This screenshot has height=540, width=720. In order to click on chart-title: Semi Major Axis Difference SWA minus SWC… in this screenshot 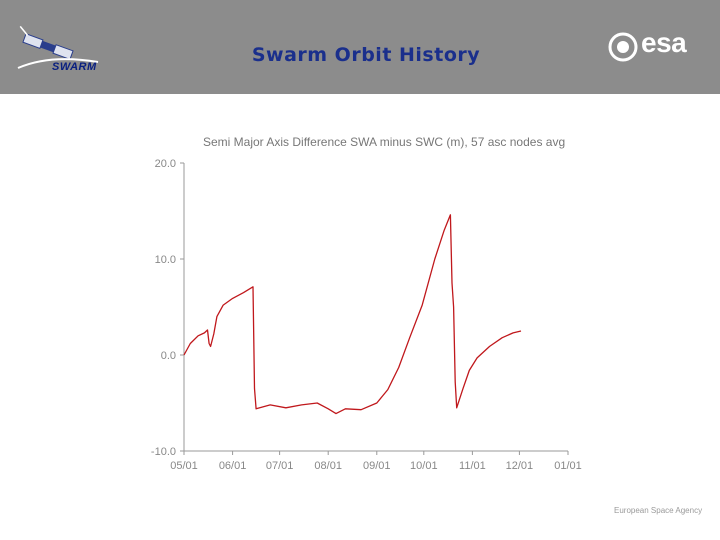, I will do `click(384, 142)`.